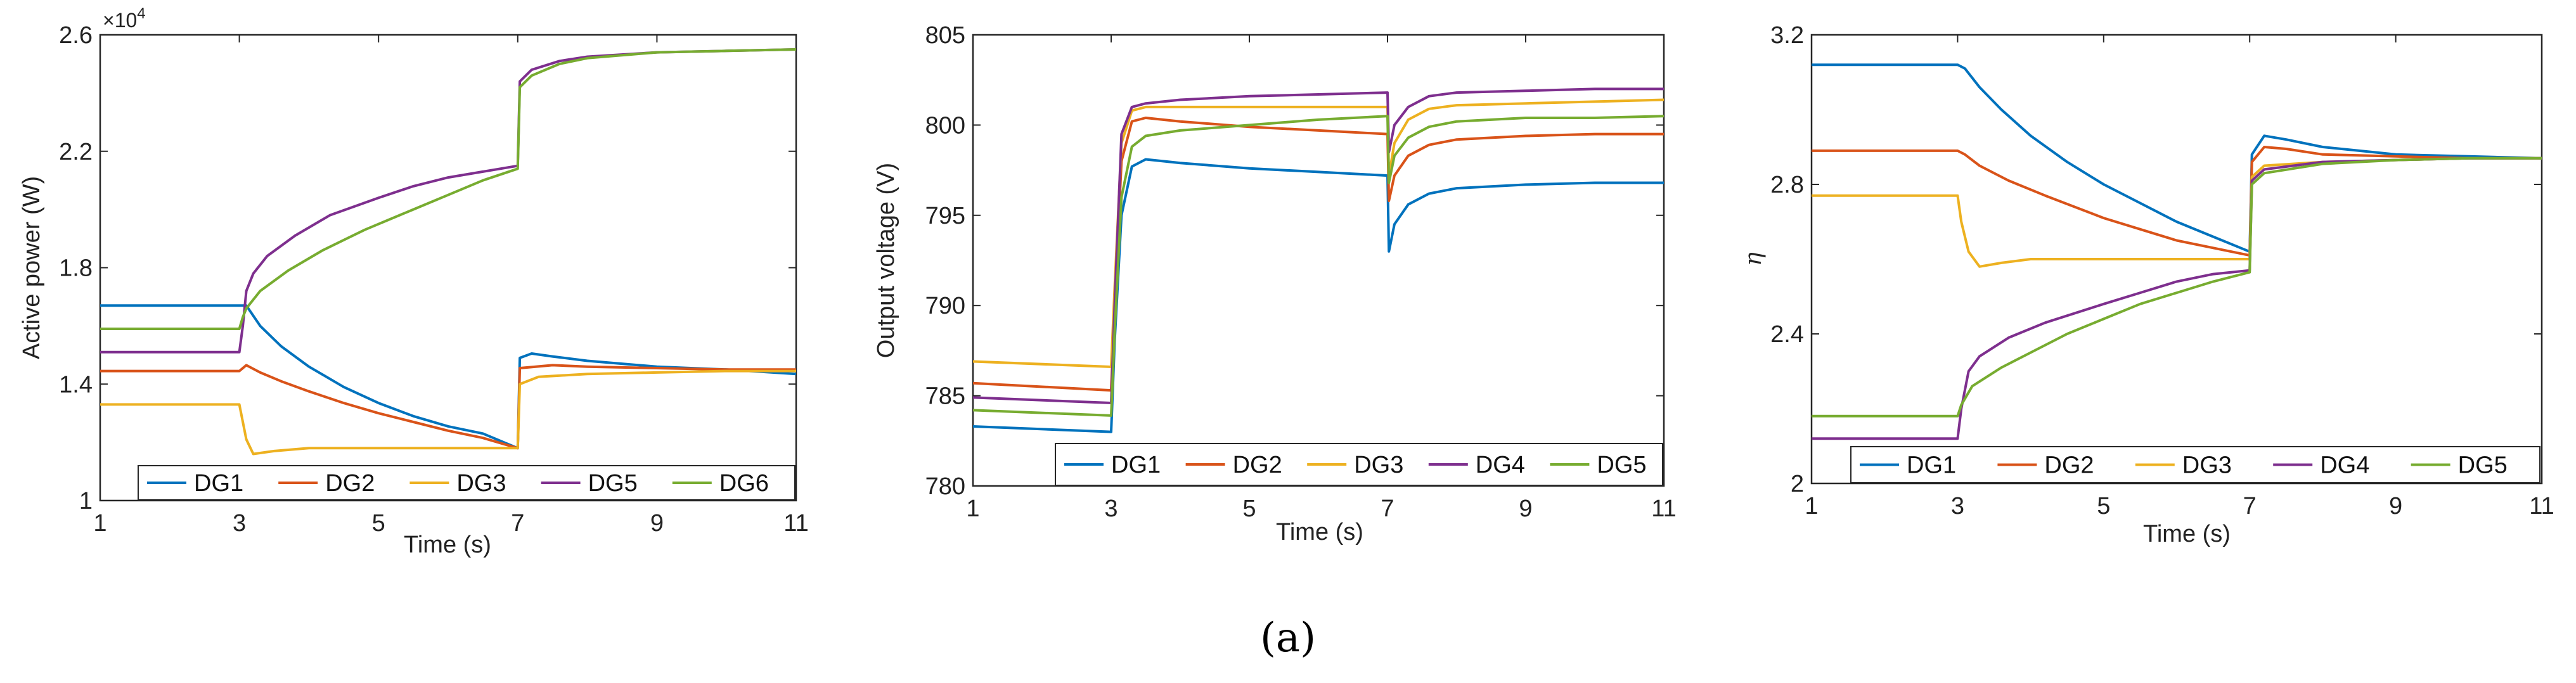 The height and width of the screenshot is (683, 2576). Describe the element at coordinates (945, 125) in the screenshot. I see `y-tick-label: 800` at that location.